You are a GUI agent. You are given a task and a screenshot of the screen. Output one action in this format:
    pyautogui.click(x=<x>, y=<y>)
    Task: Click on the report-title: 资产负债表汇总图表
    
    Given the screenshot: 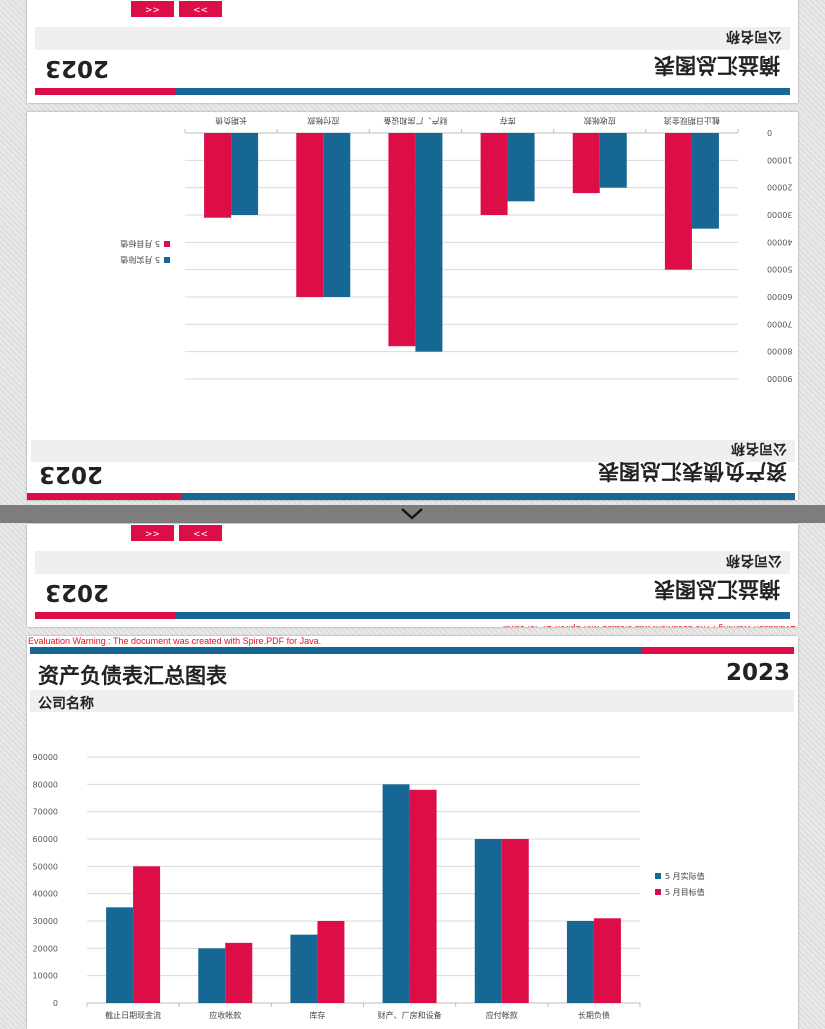 What is the action you would take?
    pyautogui.click(x=132, y=676)
    